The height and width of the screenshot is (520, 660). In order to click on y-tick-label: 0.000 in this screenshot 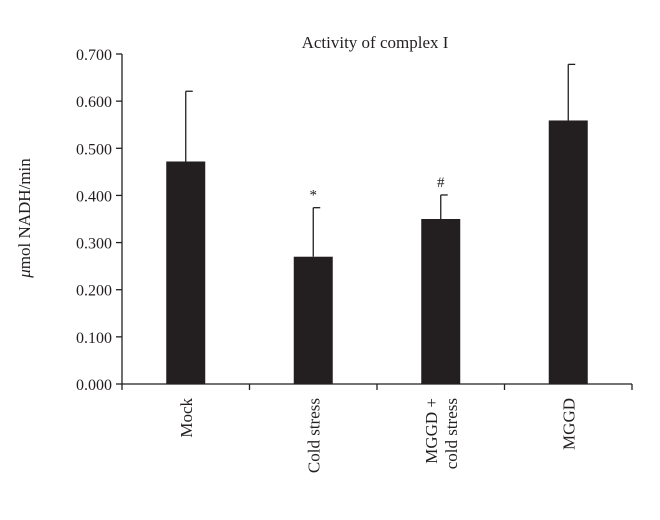, I will do `click(94, 385)`.